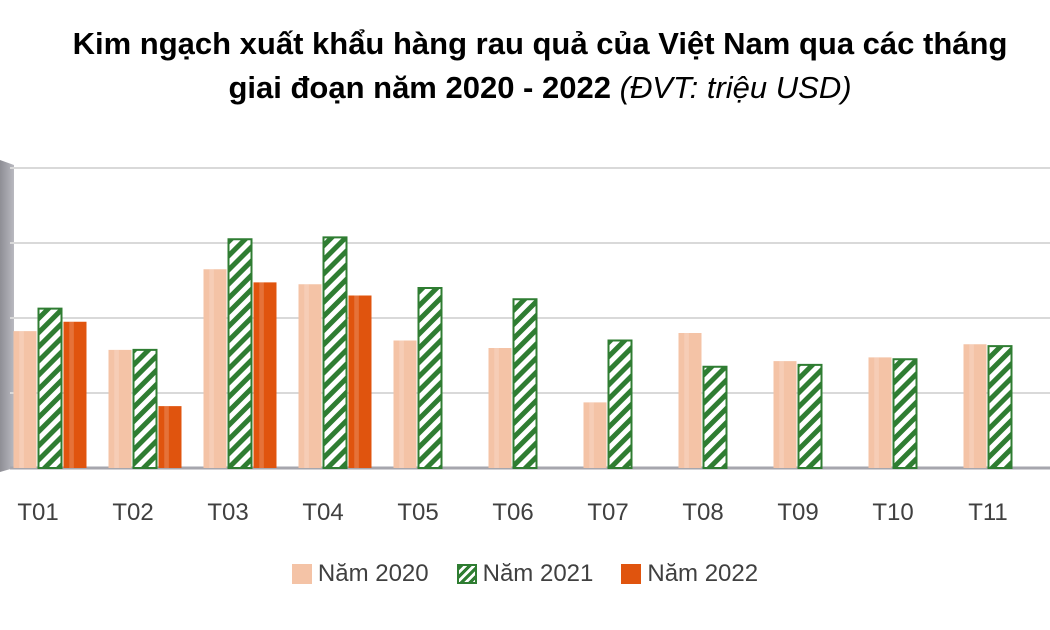 Image resolution: width=1050 pixels, height=630 pixels. I want to click on bar-t04-2020, so click(310, 376).